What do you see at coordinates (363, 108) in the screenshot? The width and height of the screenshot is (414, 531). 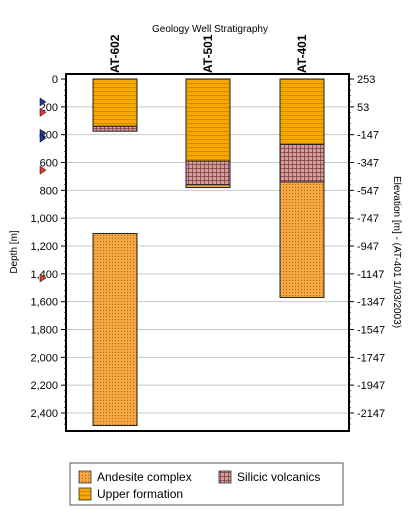 I see `right-tick-label: 53` at bounding box center [363, 108].